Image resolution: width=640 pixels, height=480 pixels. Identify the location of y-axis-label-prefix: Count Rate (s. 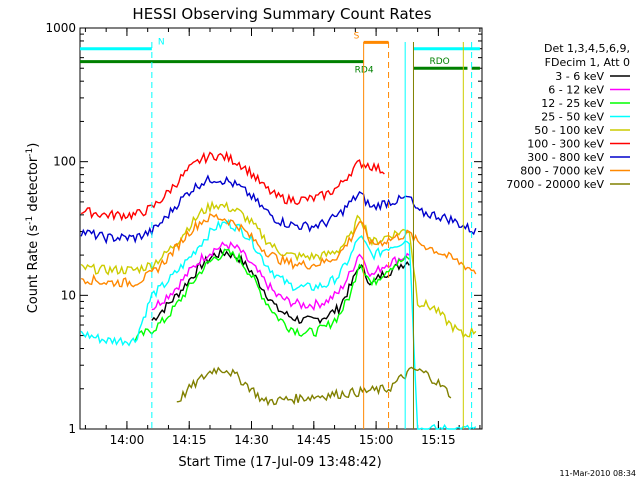
(33, 269).